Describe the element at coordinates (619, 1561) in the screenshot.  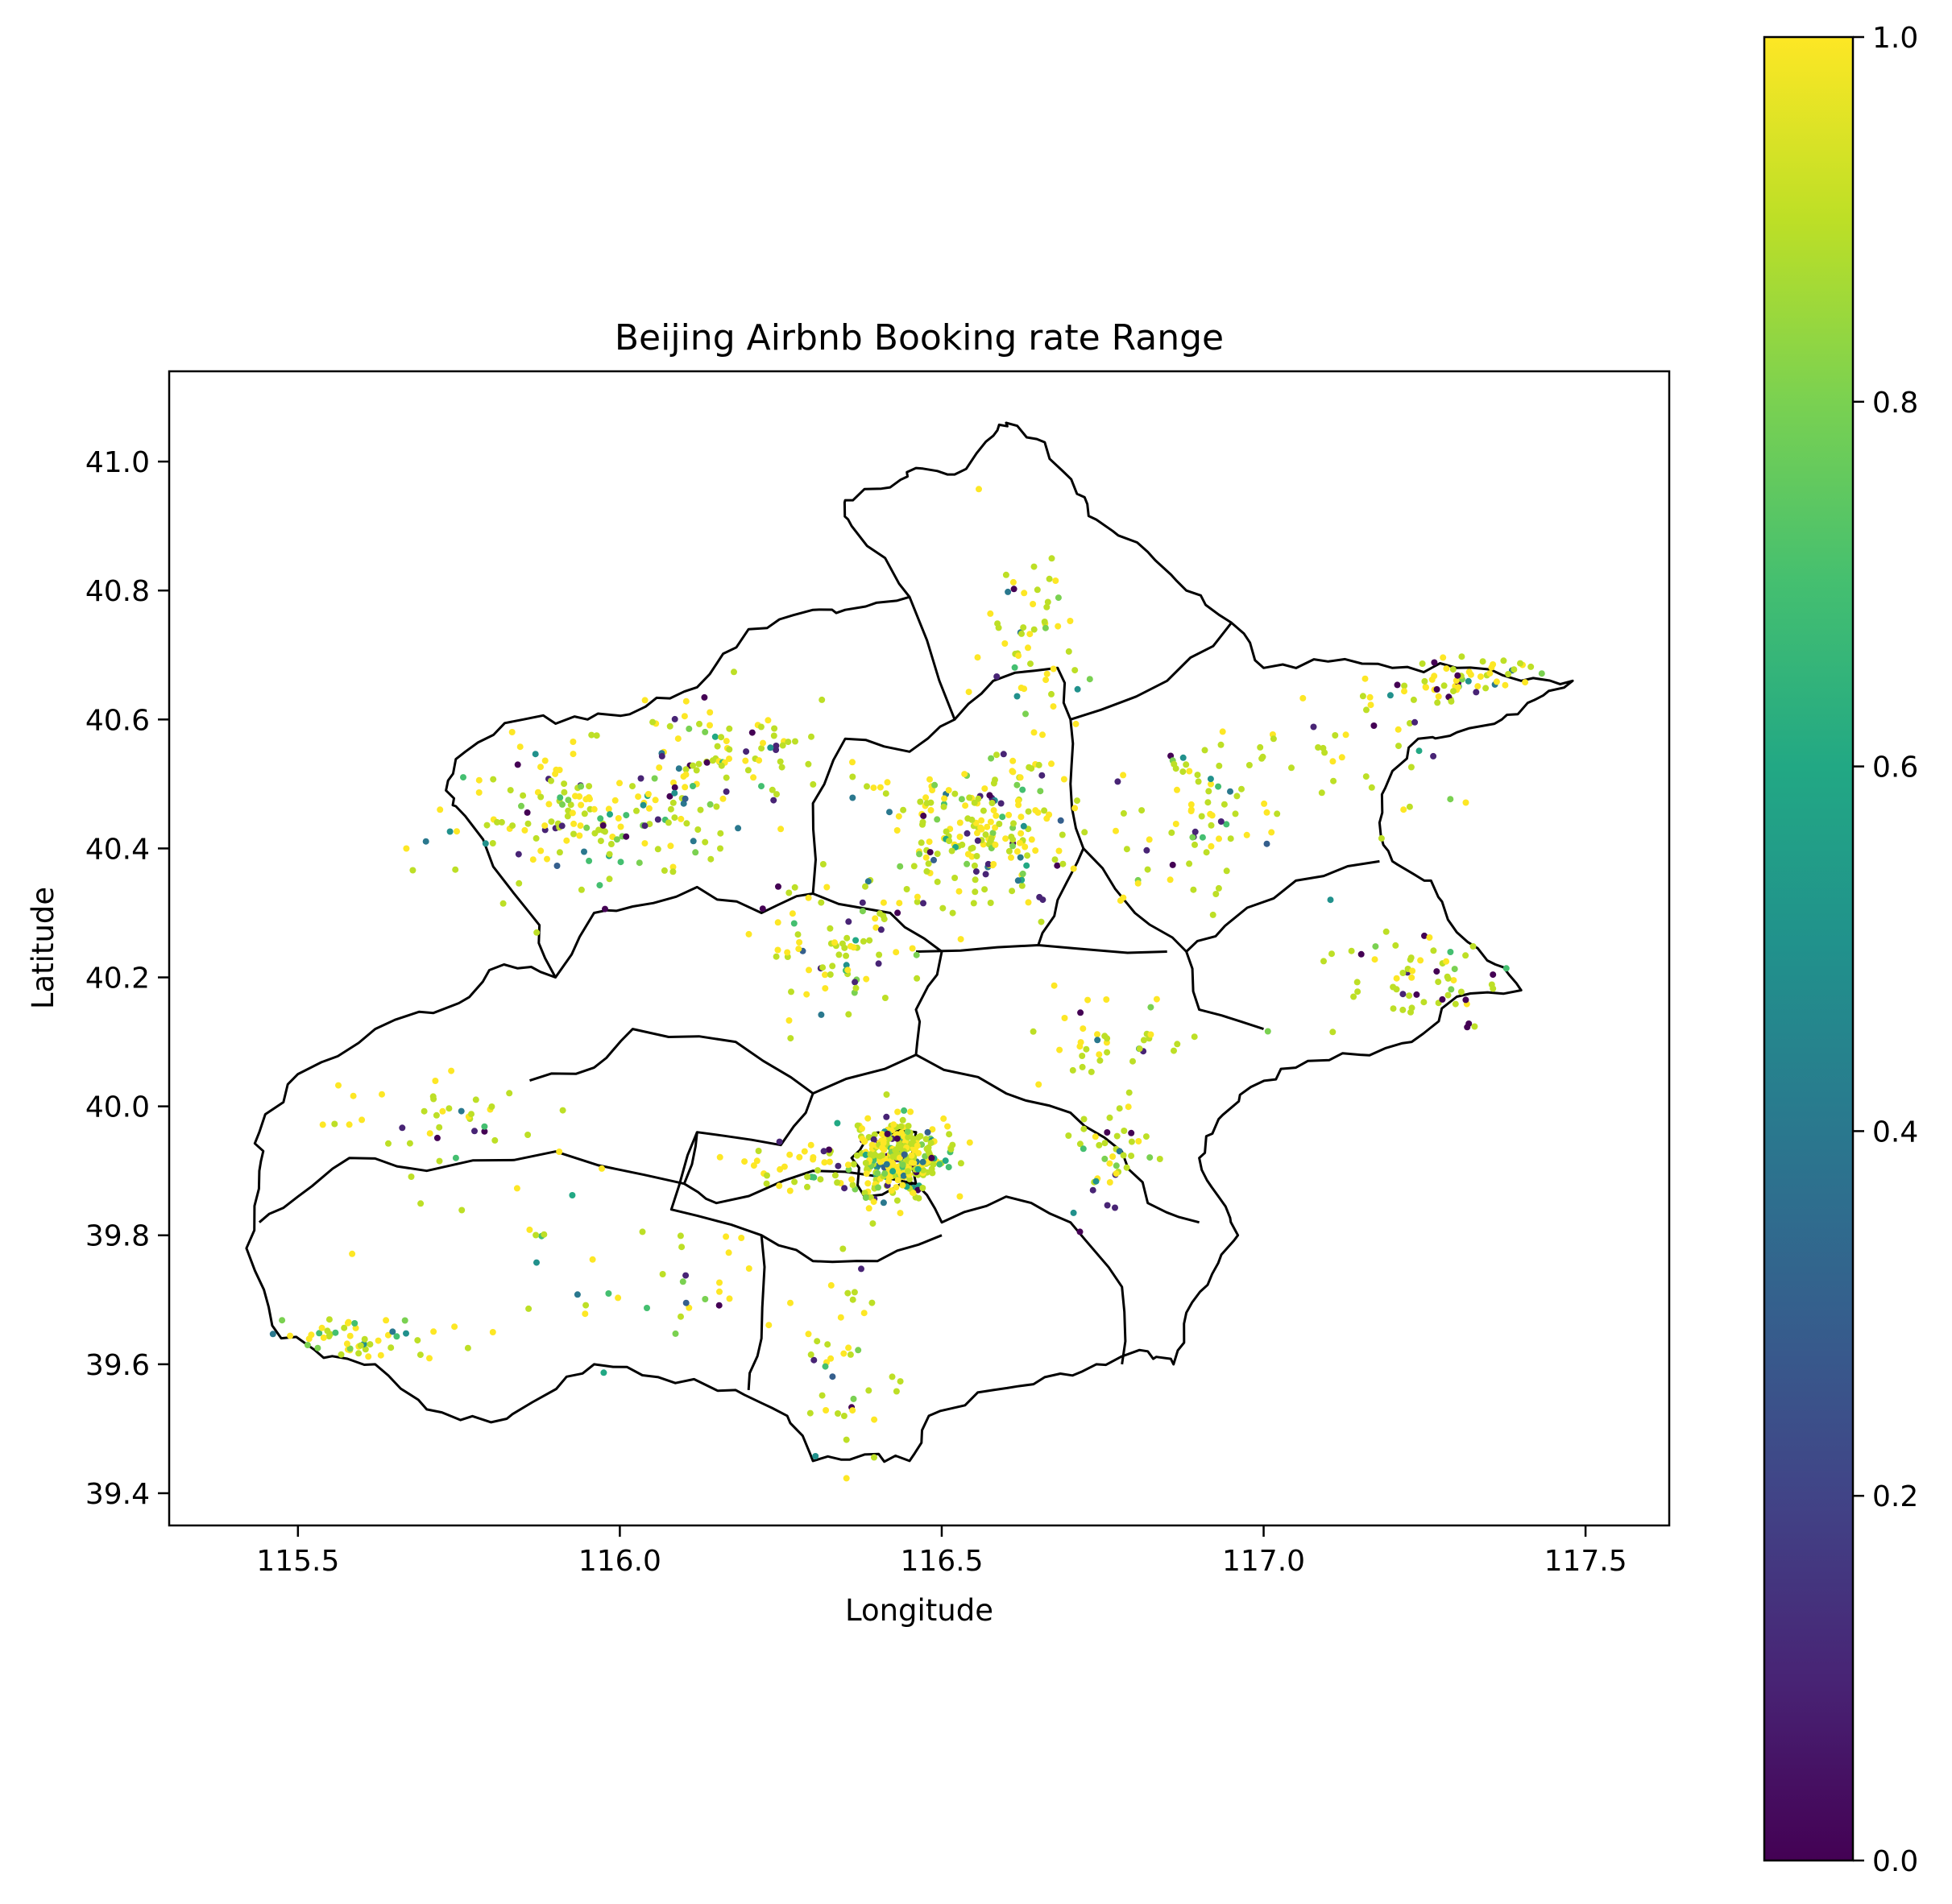
I see `x-tick-label: 116.0` at that location.